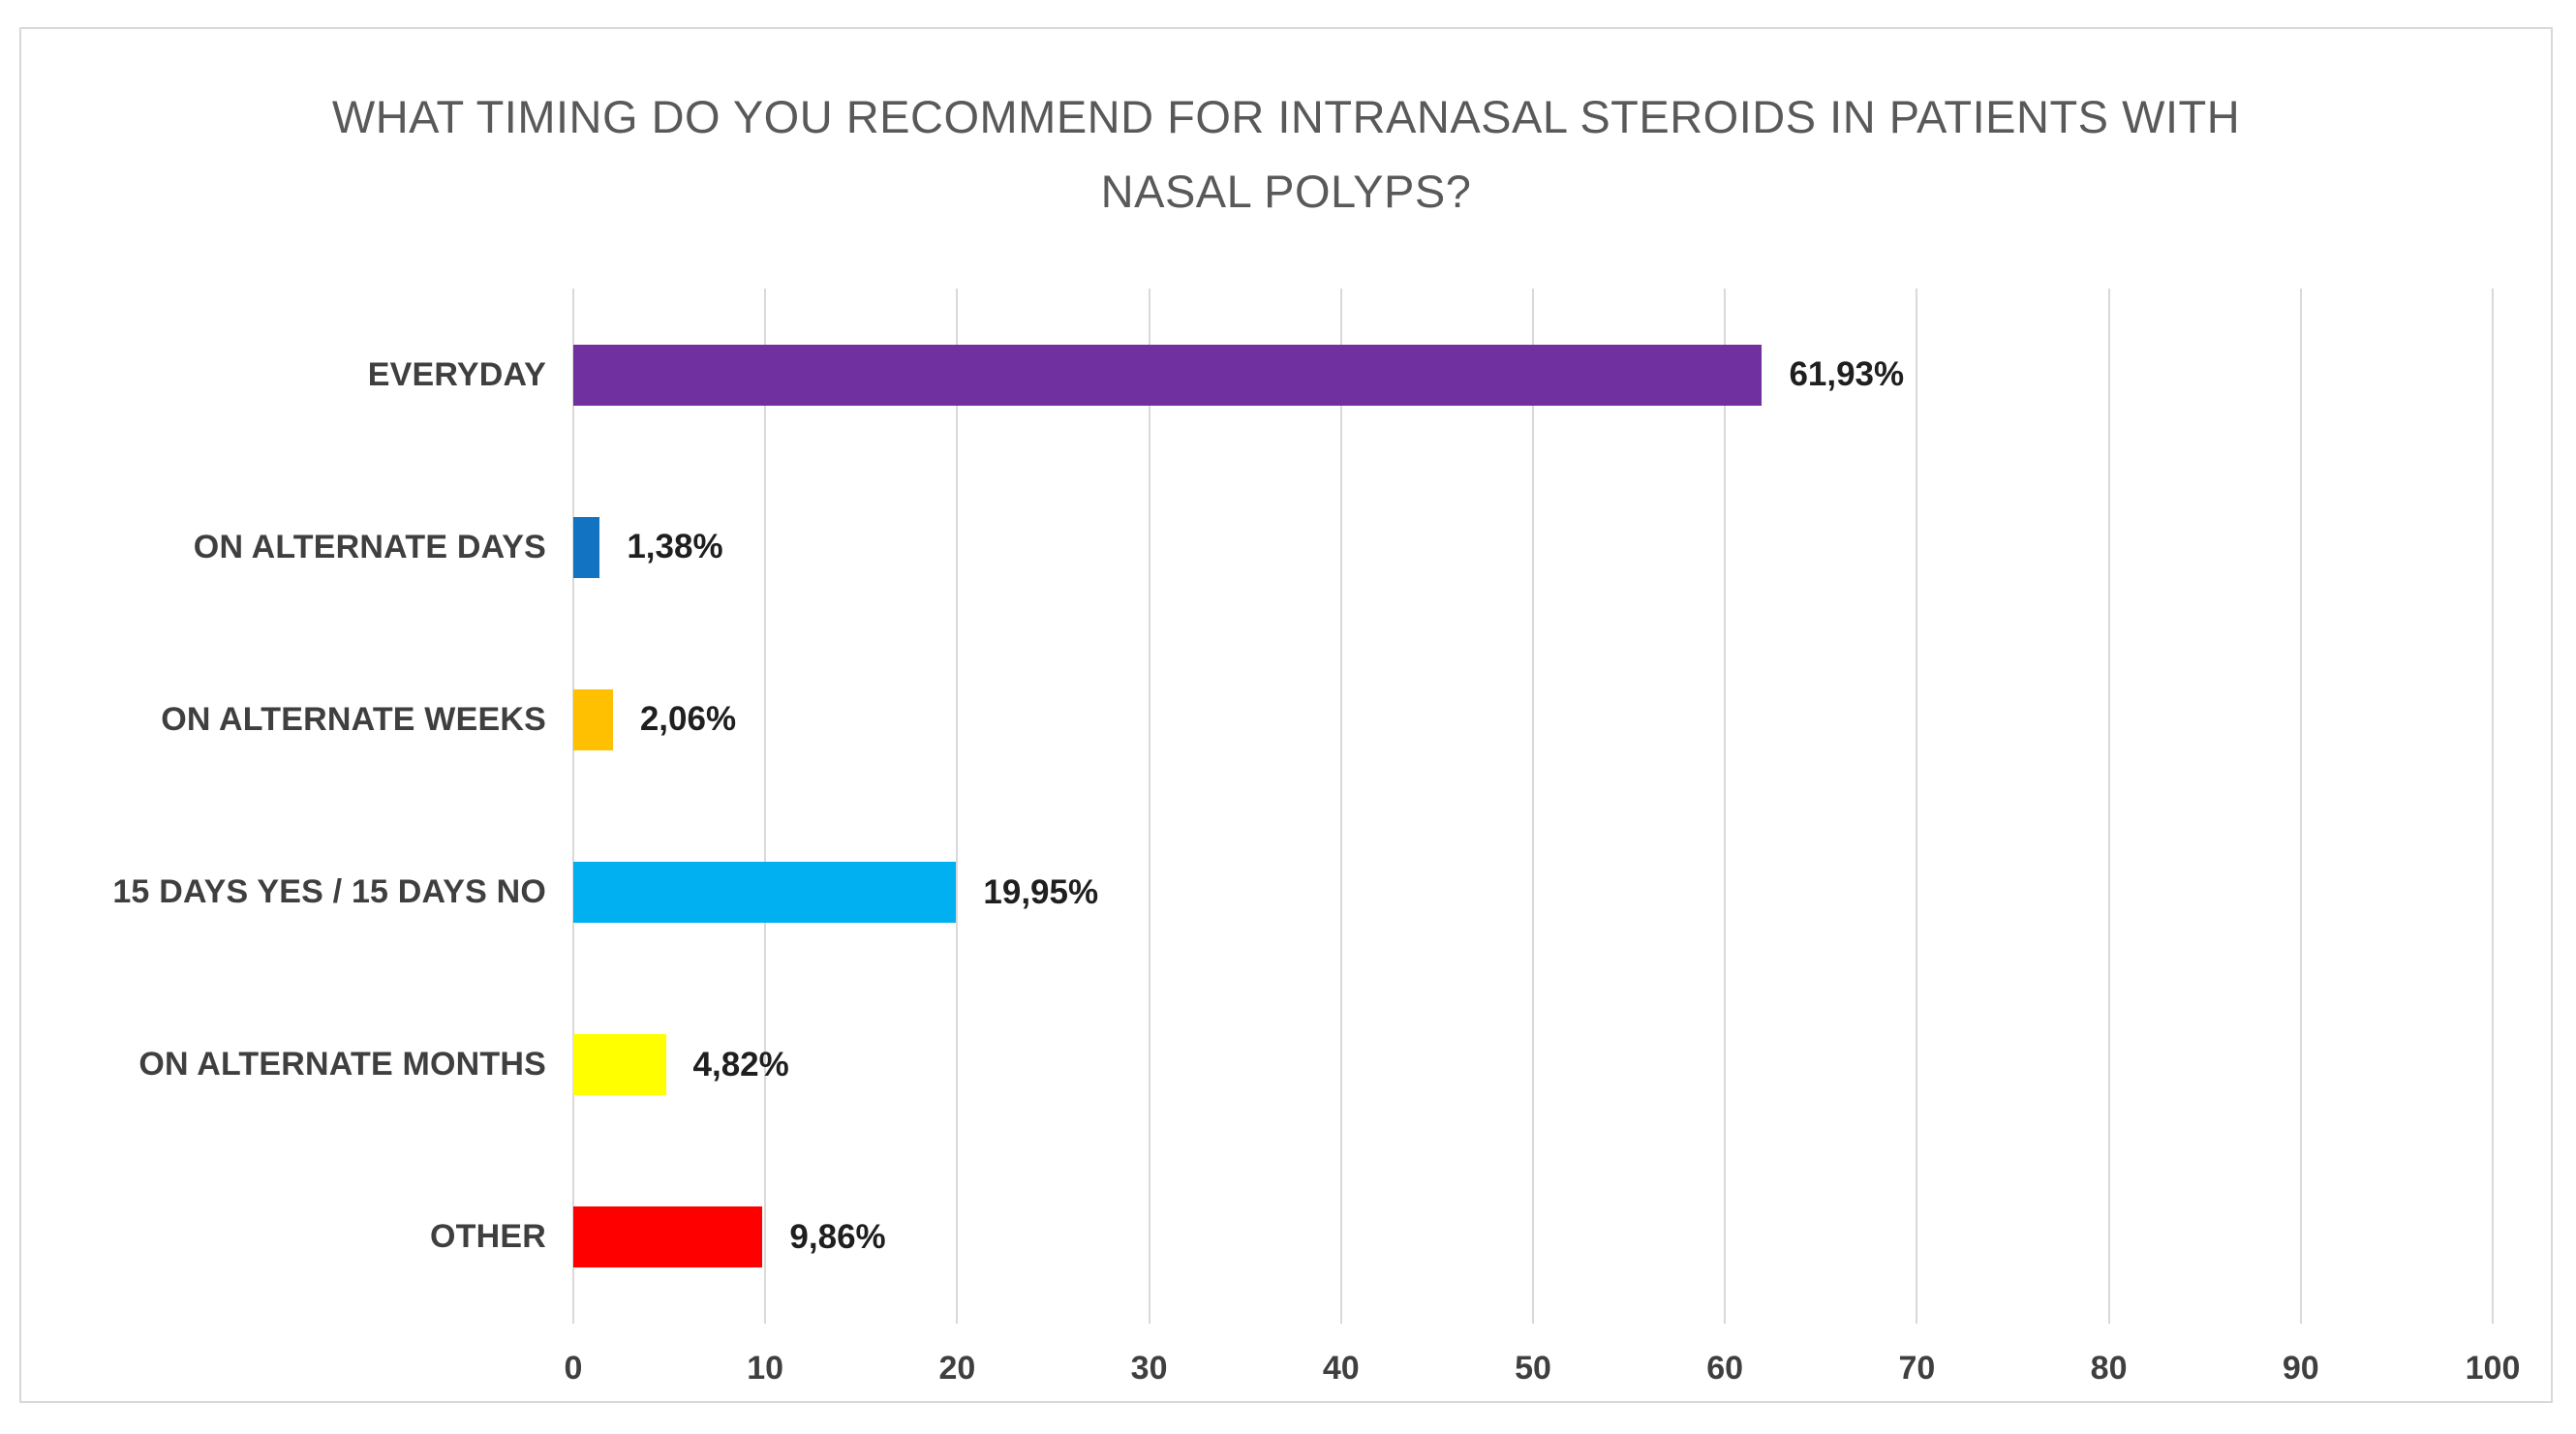  Describe the element at coordinates (765, 1368) in the screenshot. I see `x-tick-label: 10` at that location.